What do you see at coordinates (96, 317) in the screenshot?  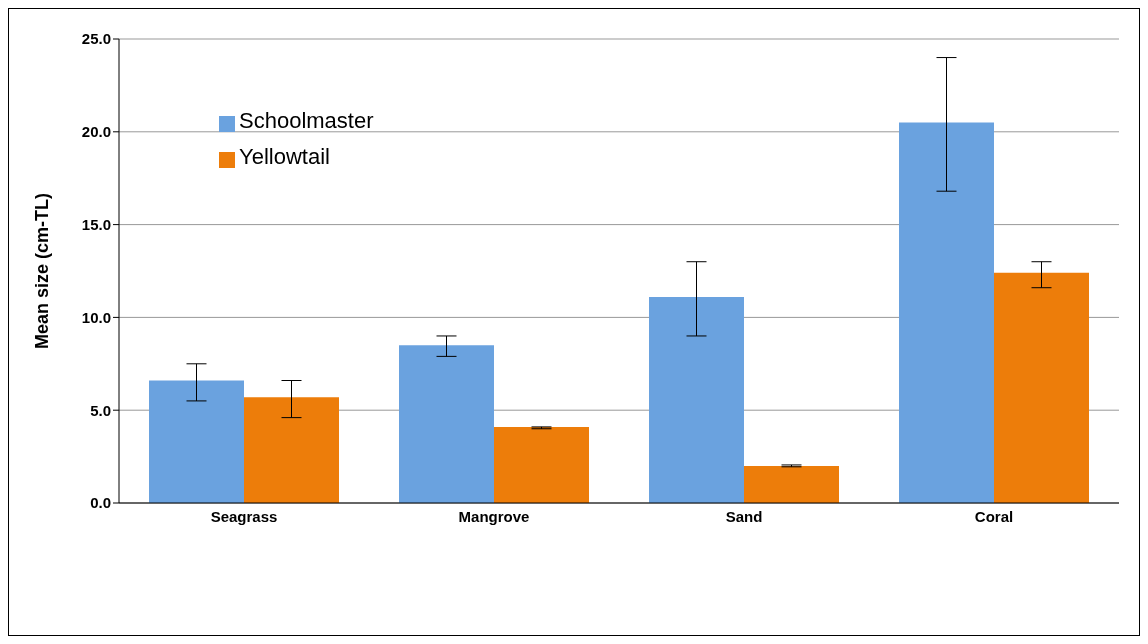 I see `y-tick-label: 10.0` at bounding box center [96, 317].